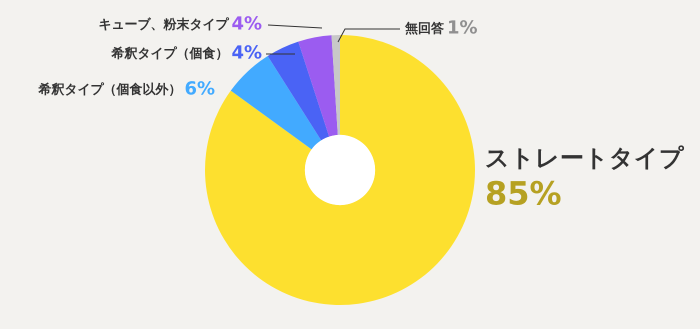 The width and height of the screenshot is (700, 329). I want to click on slice-label: 希釈タイプ（個食以外）, so click(109, 89).